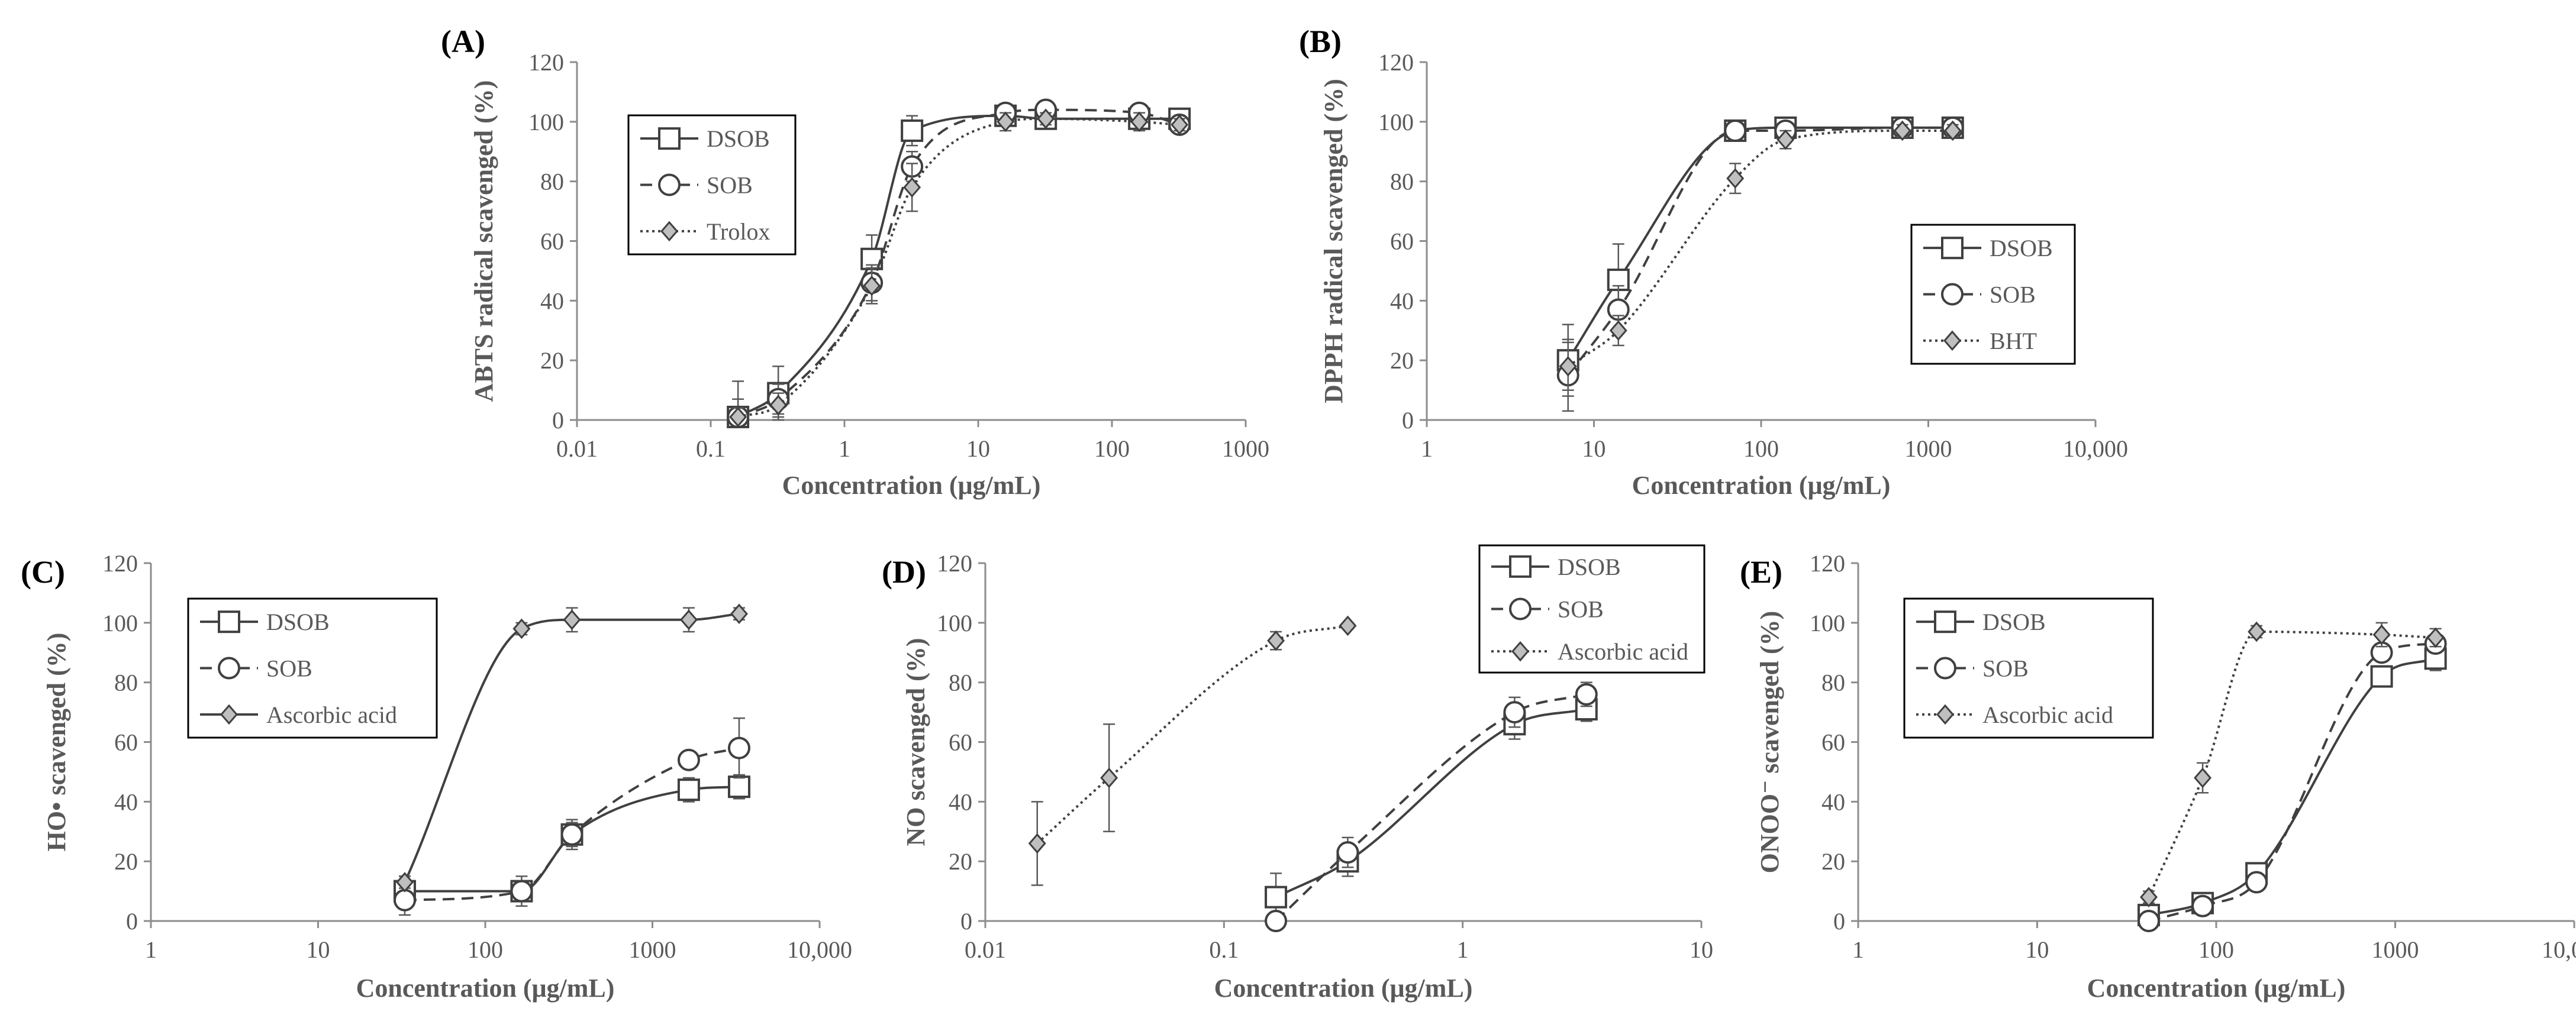  What do you see at coordinates (483, 241) in the screenshot?
I see `y-axis-title: ABTS radical scavenged (%)` at bounding box center [483, 241].